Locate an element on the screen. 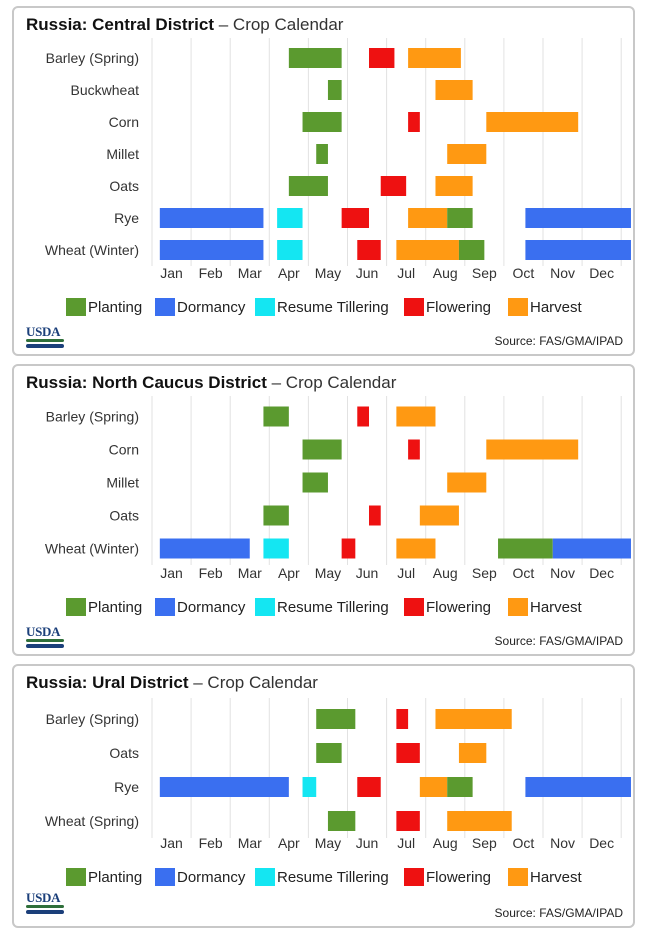 The image size is (650, 947). panel-title-main: Russia: Central District is located at coordinates (120, 24).